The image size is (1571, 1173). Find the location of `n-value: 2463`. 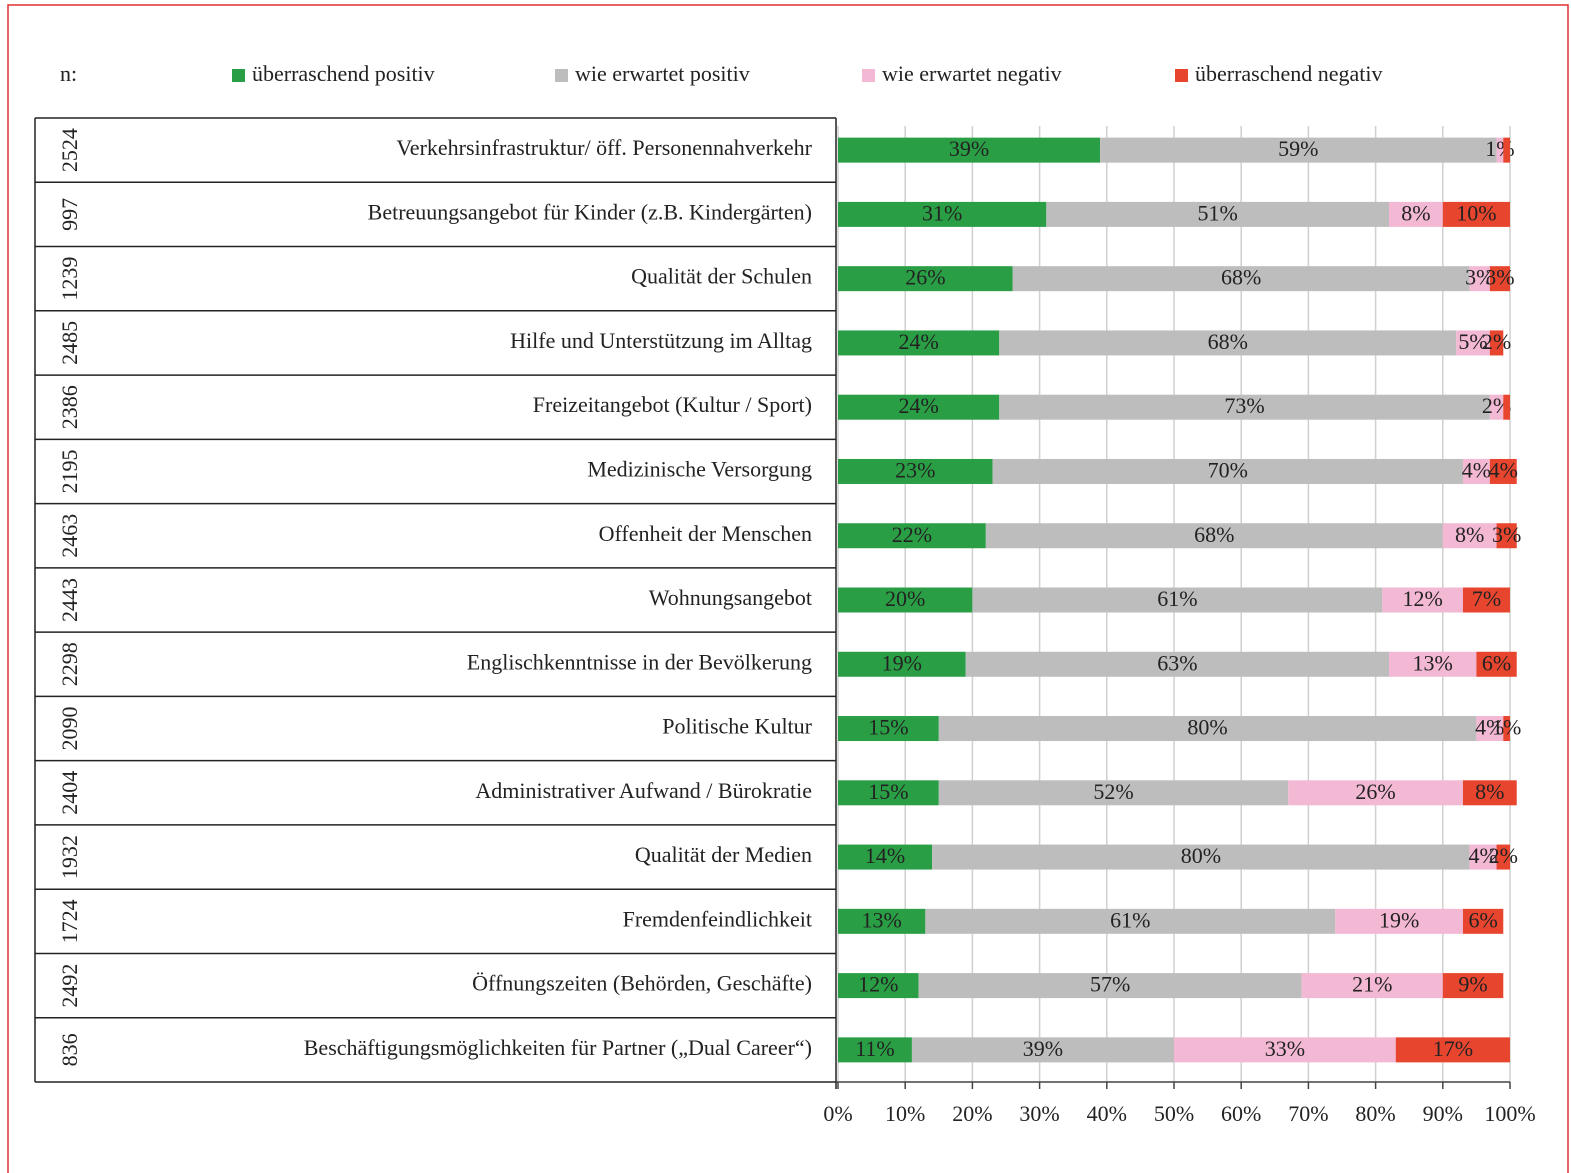

n-value: 2463 is located at coordinates (69, 536).